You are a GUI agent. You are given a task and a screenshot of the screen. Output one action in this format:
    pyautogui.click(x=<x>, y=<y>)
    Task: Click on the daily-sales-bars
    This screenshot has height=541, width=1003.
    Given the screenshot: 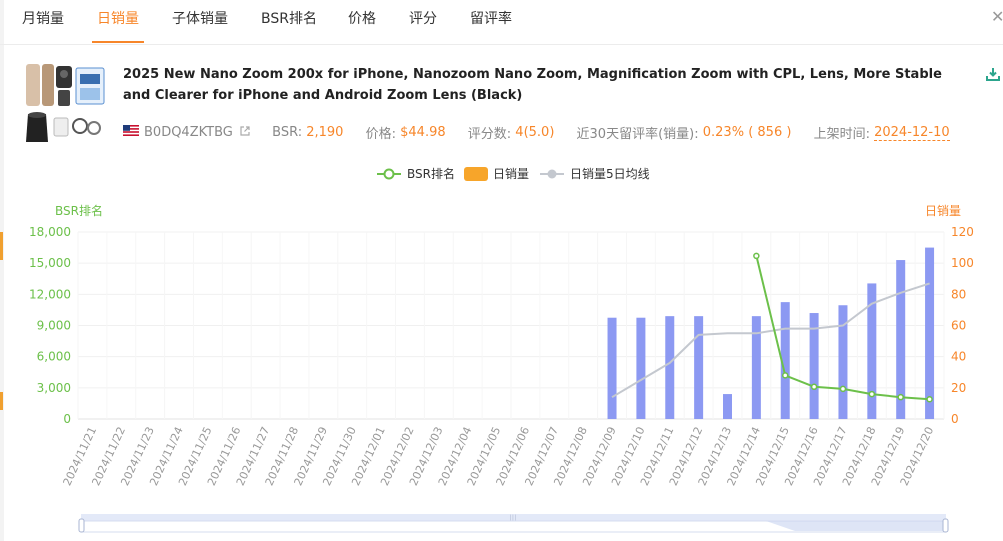 What is the action you would take?
    pyautogui.click(x=771, y=333)
    